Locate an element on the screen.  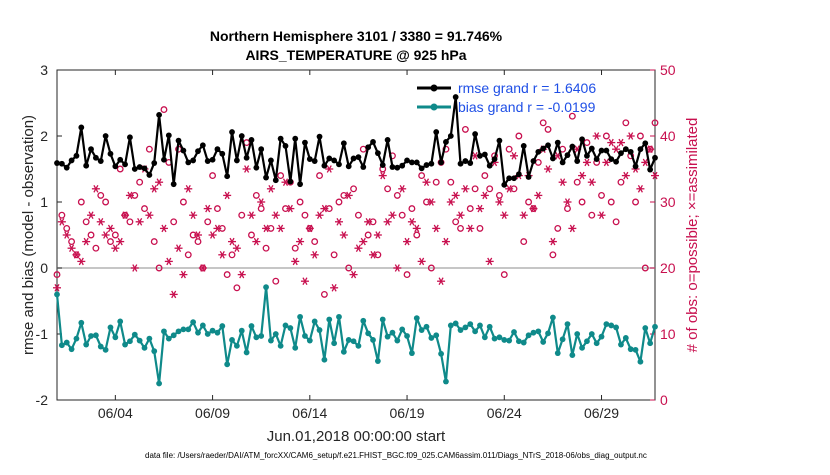
legend-rmse-label: rmse grand r = 1.6406 is located at coordinates (527, 88).